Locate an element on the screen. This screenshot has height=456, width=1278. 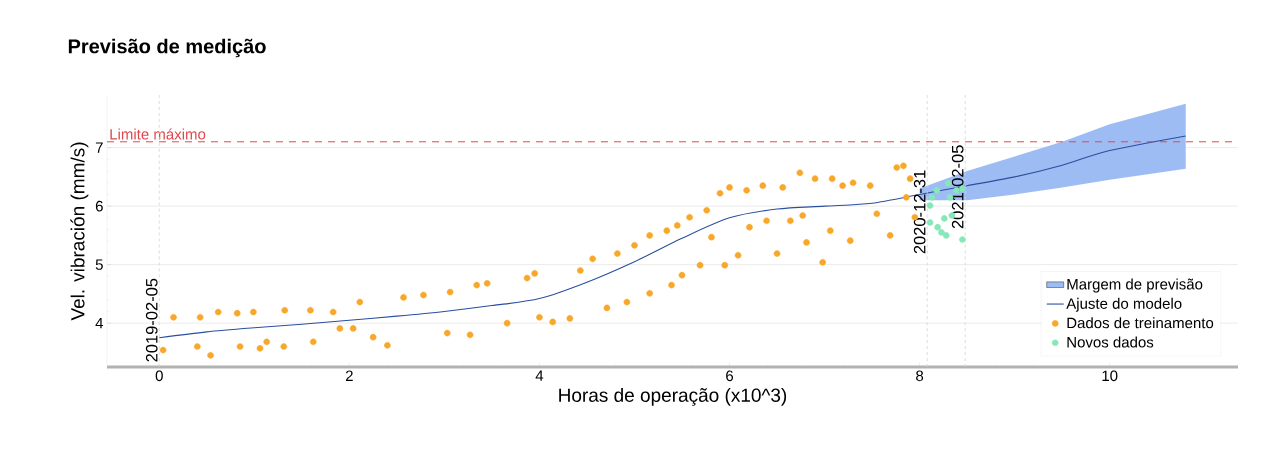
annotation: 2019-02-05 is located at coordinates (151, 320).